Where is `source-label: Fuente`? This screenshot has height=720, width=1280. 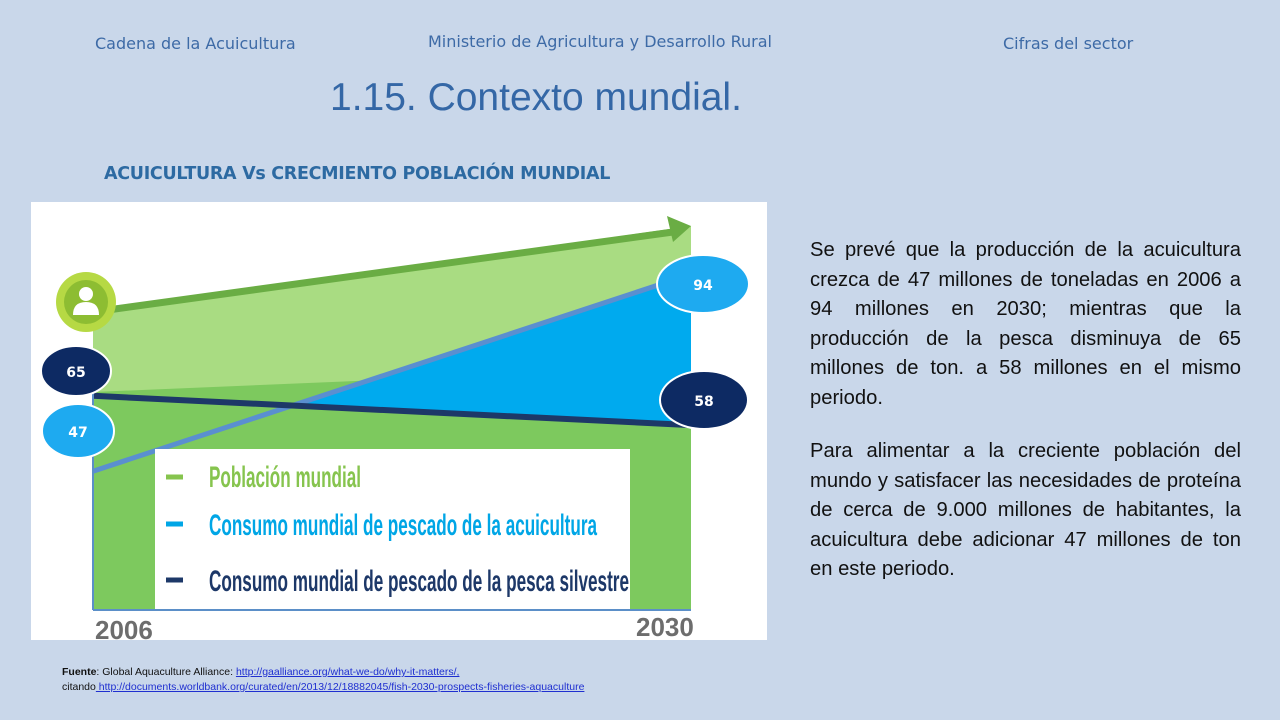
source-label: Fuente is located at coordinates (79, 672).